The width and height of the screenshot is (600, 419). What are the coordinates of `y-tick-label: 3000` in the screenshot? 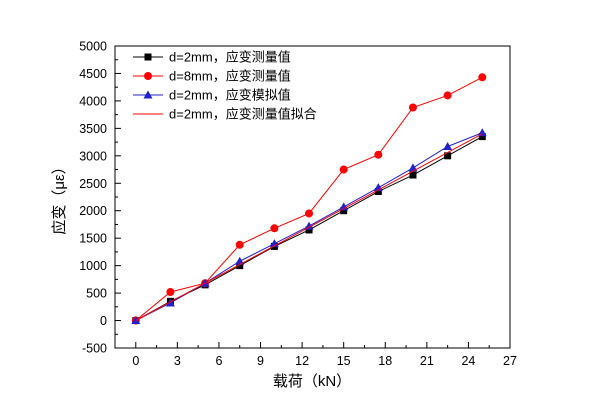 It's located at (93, 156).